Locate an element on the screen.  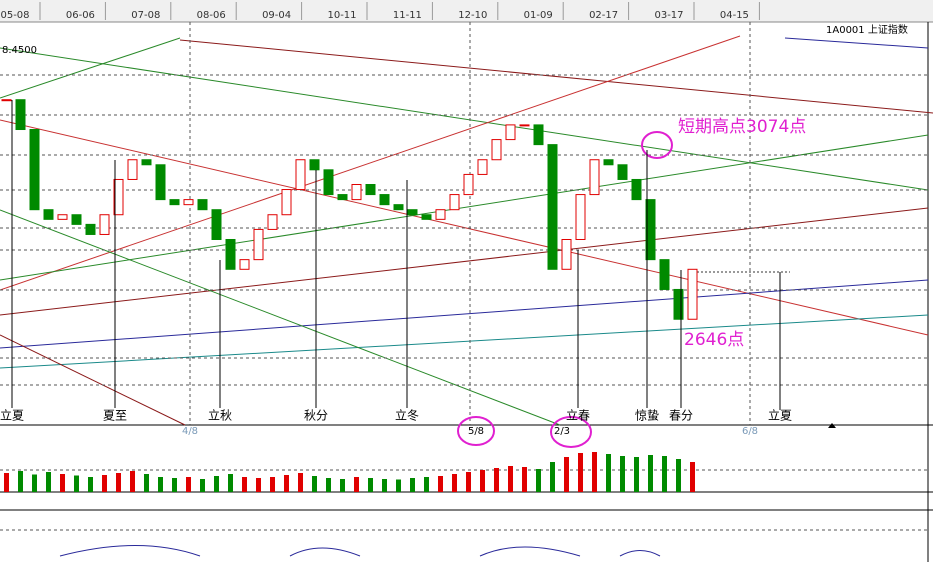
date-label: 09-04 is located at coordinates (276, 15).